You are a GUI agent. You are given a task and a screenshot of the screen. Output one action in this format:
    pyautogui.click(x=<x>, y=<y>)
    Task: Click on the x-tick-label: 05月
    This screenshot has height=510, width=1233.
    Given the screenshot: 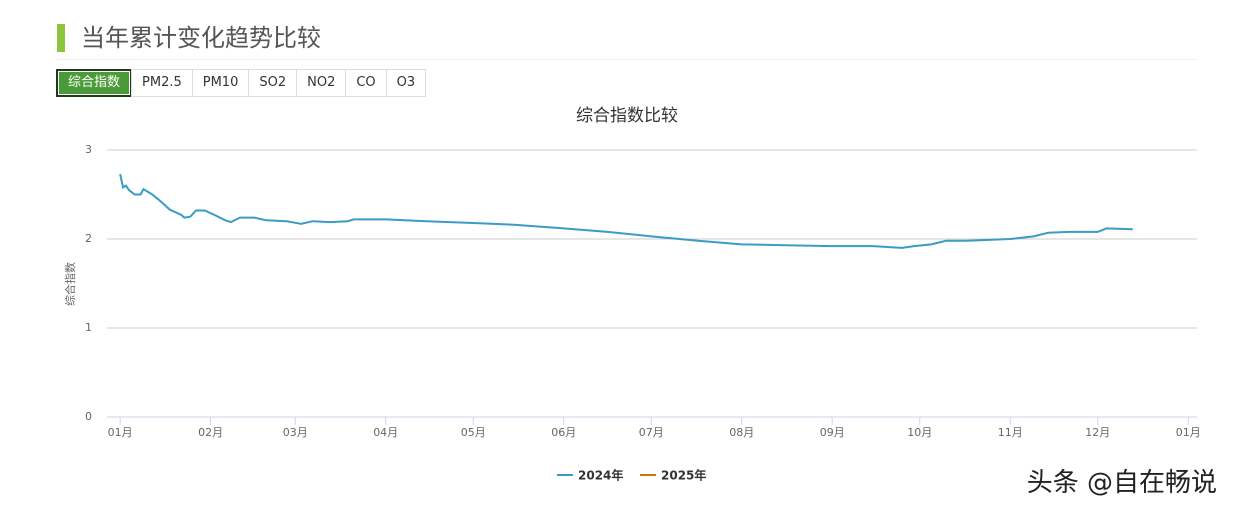 What is the action you would take?
    pyautogui.click(x=473, y=432)
    